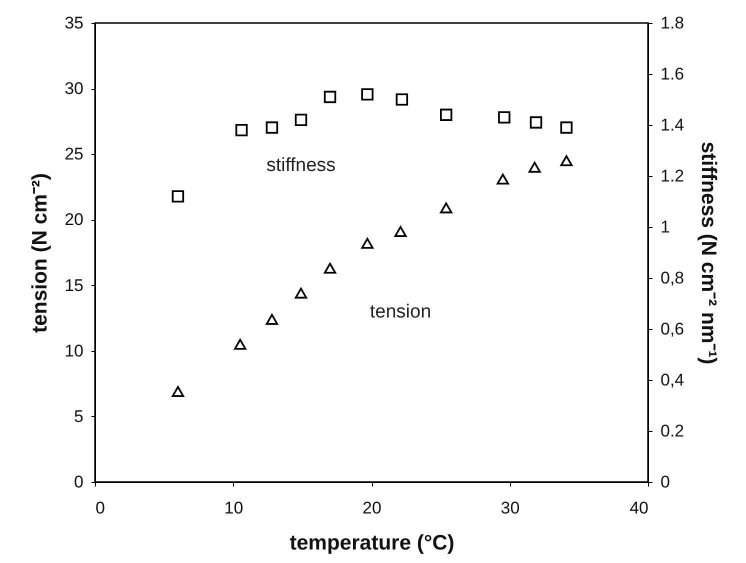 The width and height of the screenshot is (746, 563). What do you see at coordinates (672, 380) in the screenshot?
I see `y2-tick-label: 0,4` at bounding box center [672, 380].